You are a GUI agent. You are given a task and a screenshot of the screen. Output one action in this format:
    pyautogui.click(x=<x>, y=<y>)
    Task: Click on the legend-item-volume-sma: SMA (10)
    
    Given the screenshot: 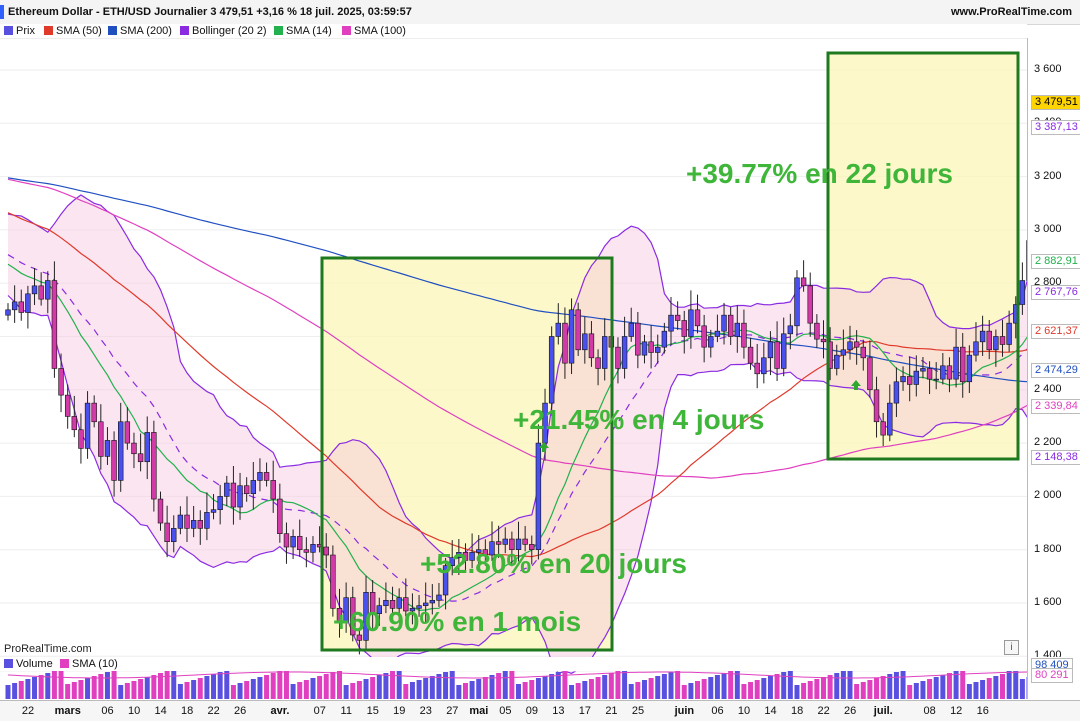 What is the action you would take?
    pyautogui.click(x=89, y=664)
    